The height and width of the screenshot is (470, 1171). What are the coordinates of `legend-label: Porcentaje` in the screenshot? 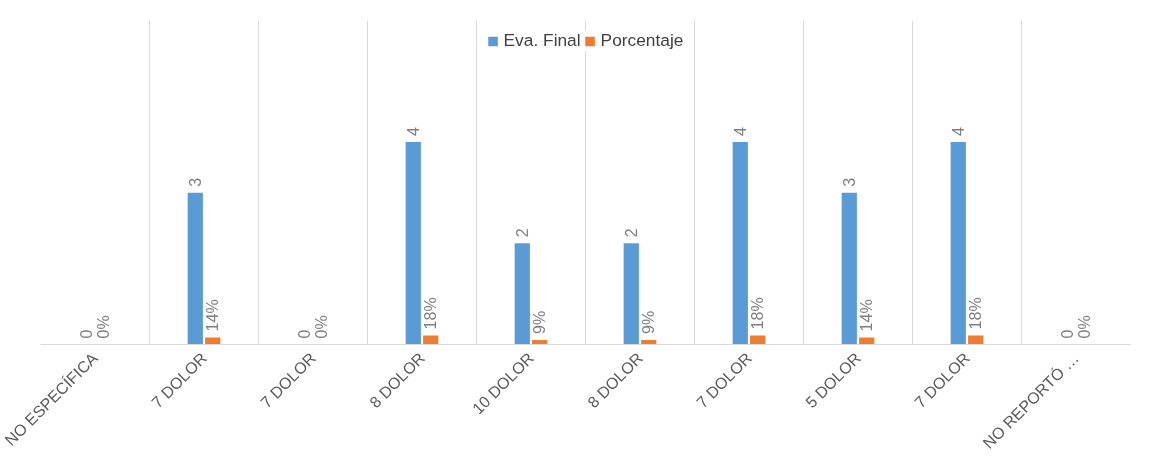 It's located at (642, 40).